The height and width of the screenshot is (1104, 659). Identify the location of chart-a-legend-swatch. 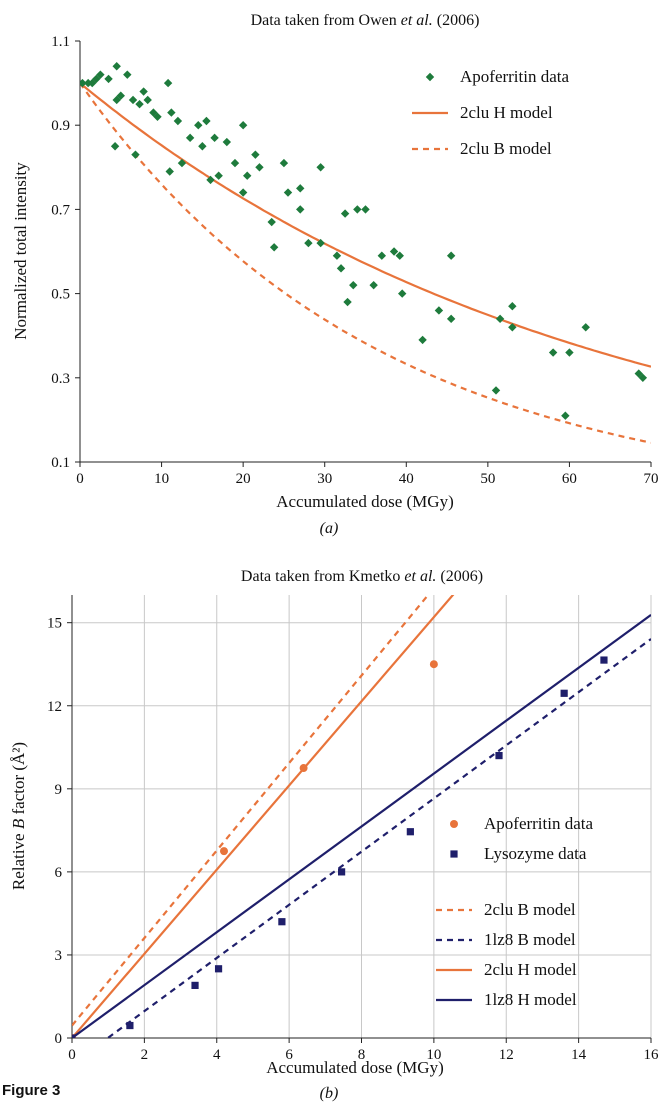
(430, 77).